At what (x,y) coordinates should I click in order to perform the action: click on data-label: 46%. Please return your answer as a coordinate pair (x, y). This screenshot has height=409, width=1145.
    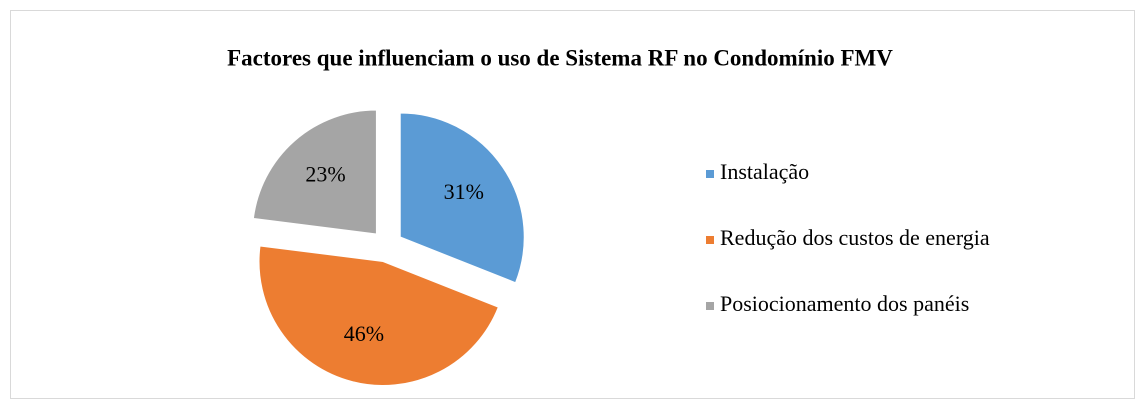
    Looking at the image, I should click on (364, 333).